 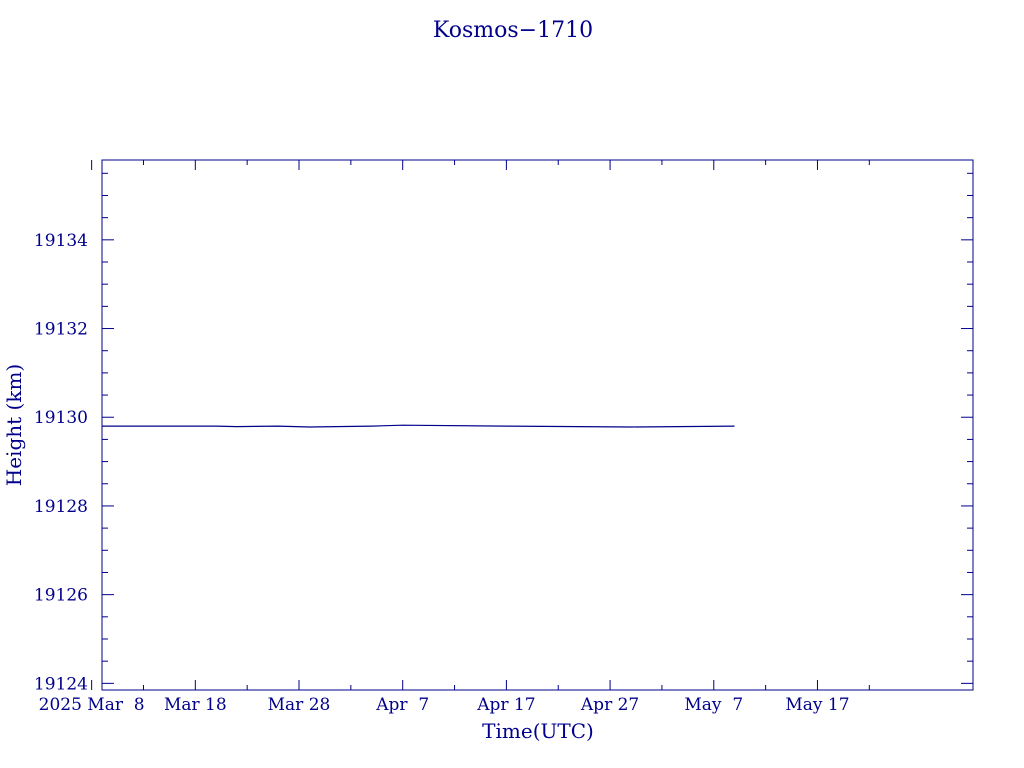 I want to click on x-tick-label: Apr 7, so click(x=402, y=705).